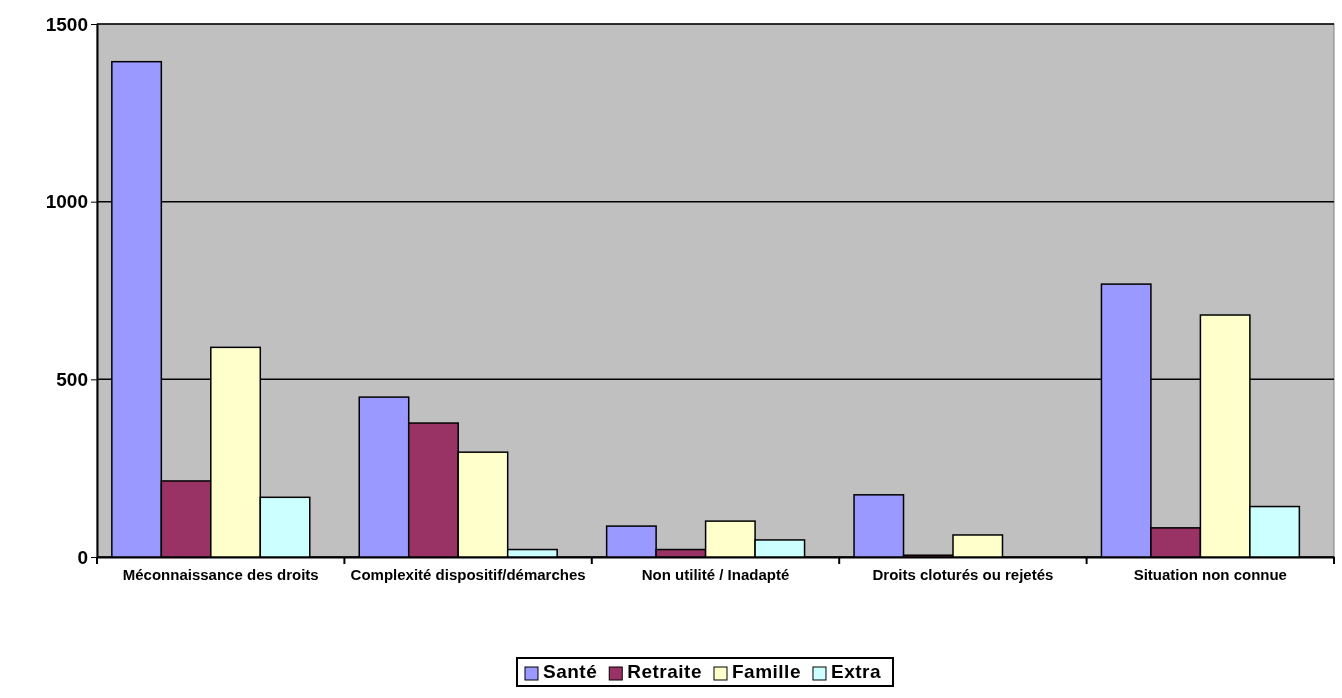 The height and width of the screenshot is (698, 1342). Describe the element at coordinates (72, 379) in the screenshot. I see `y-tick-label: 500` at that location.